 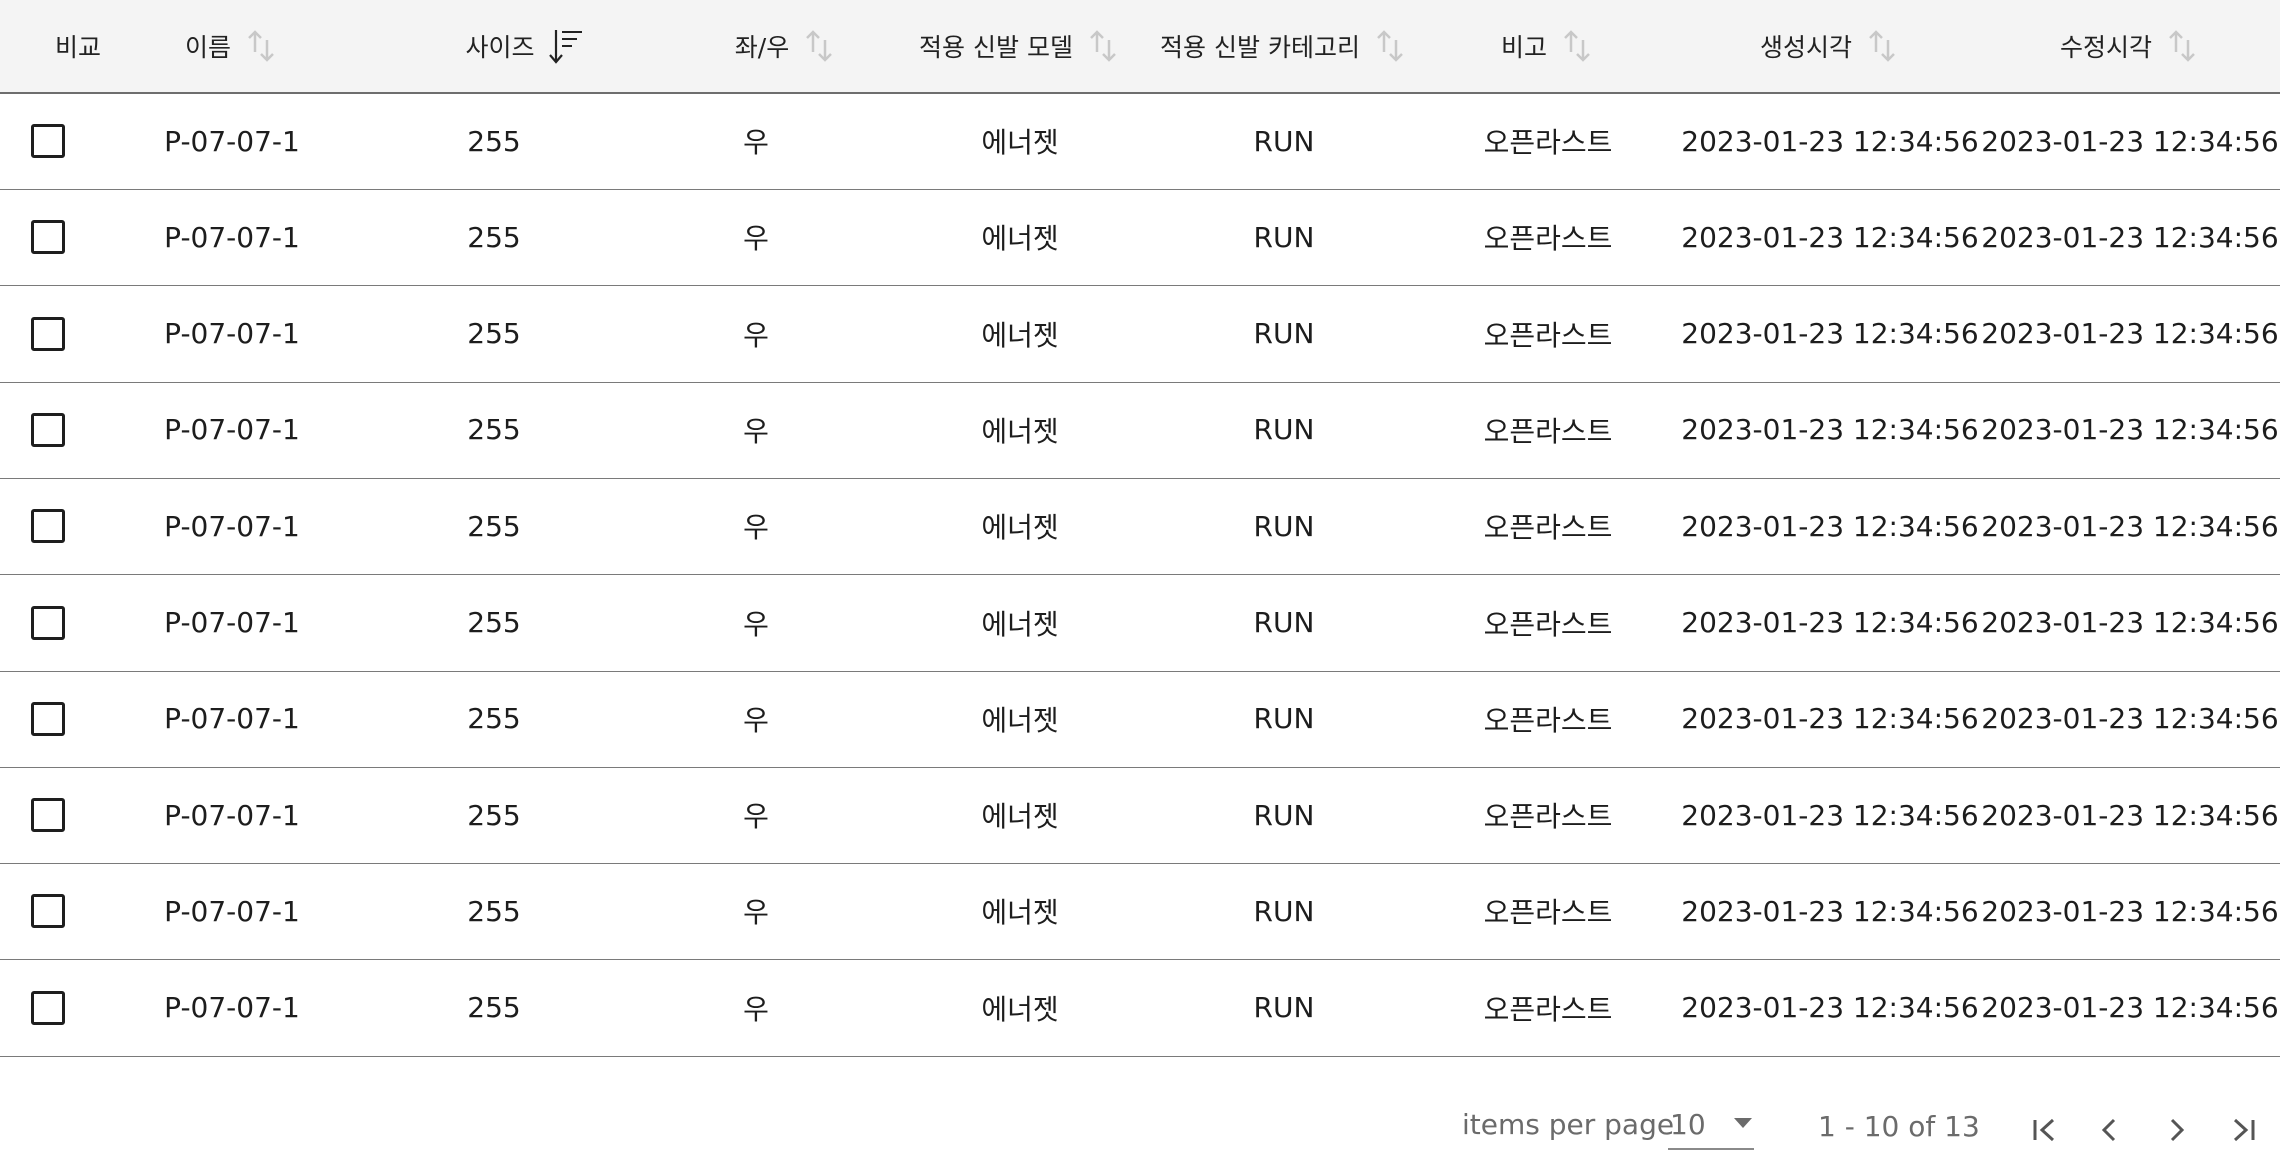 I want to click on column-header-label: 적용 신발 카테고리, so click(x=1260, y=47).